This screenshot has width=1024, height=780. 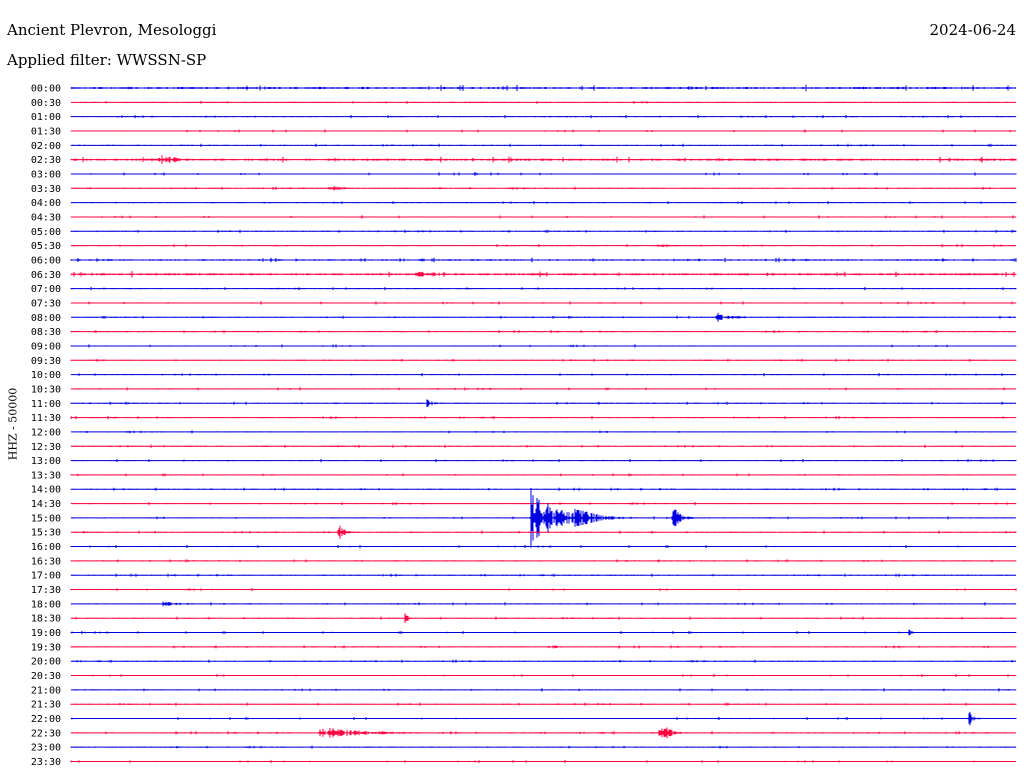 I want to click on row-time-label: 03:30, so click(x=46, y=189).